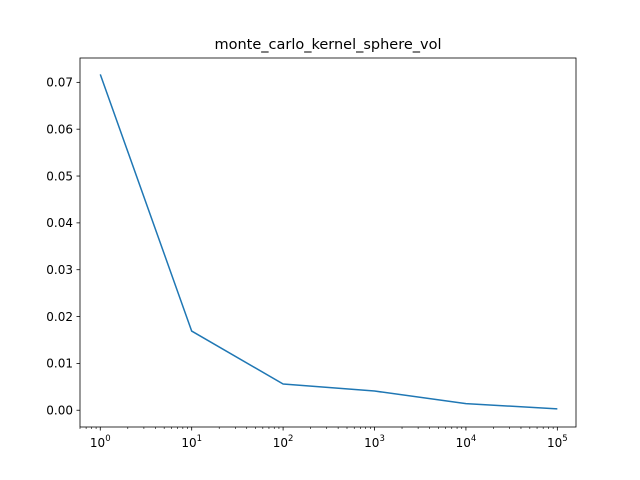 Image resolution: width=640 pixels, height=480 pixels. I want to click on x-tick-exponent: 3, so click(381, 439).